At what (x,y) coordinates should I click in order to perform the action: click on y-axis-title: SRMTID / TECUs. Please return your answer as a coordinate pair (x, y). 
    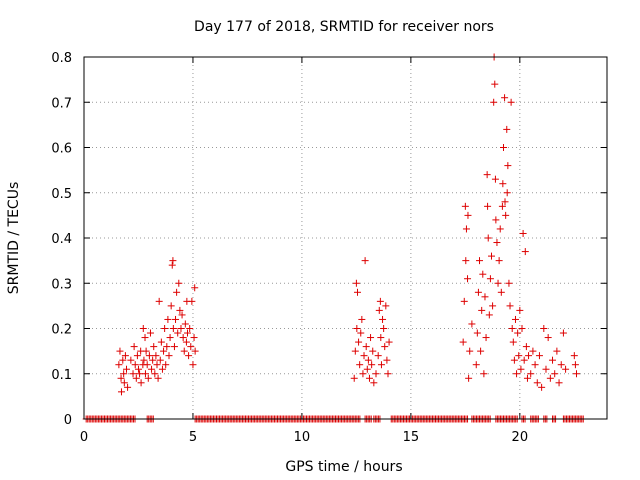
    Looking at the image, I should click on (14, 238).